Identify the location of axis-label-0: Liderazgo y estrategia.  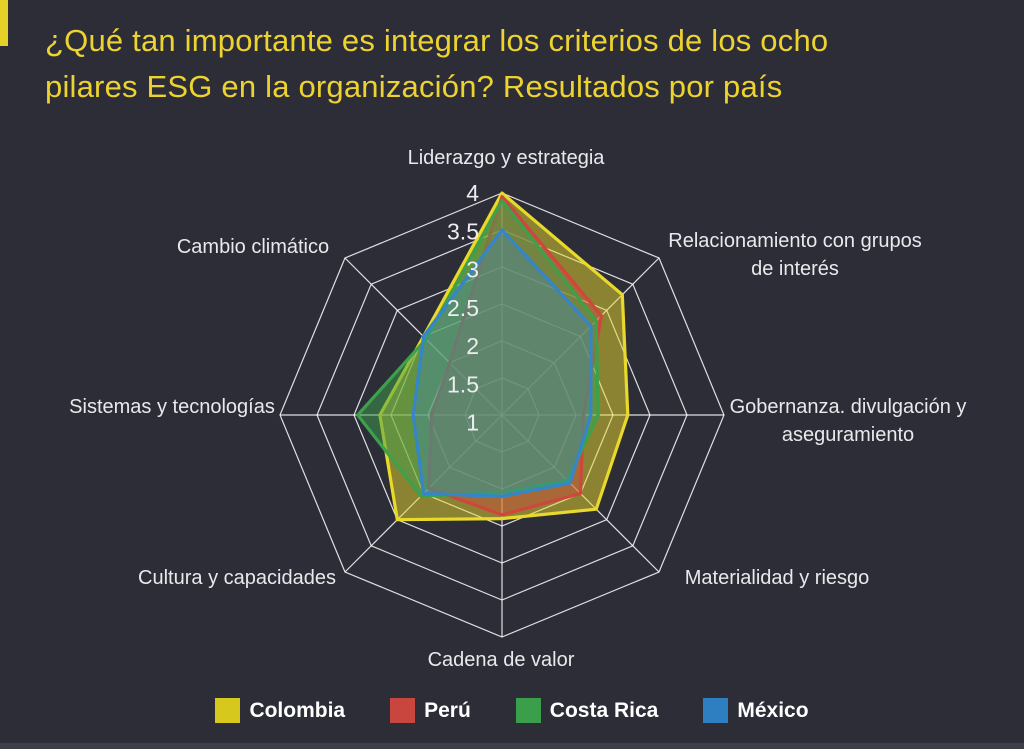
(506, 158).